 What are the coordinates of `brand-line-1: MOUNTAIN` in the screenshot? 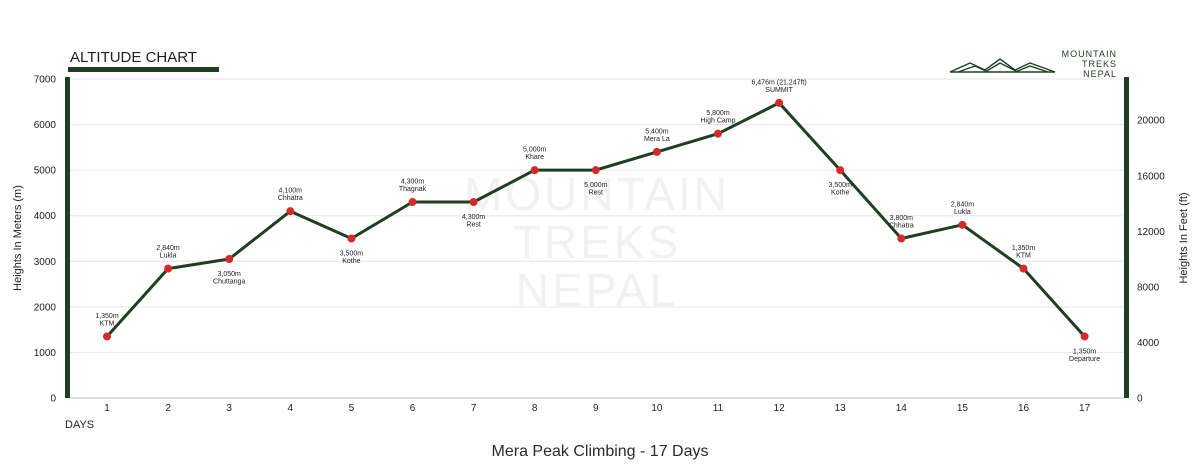 It's located at (1089, 54).